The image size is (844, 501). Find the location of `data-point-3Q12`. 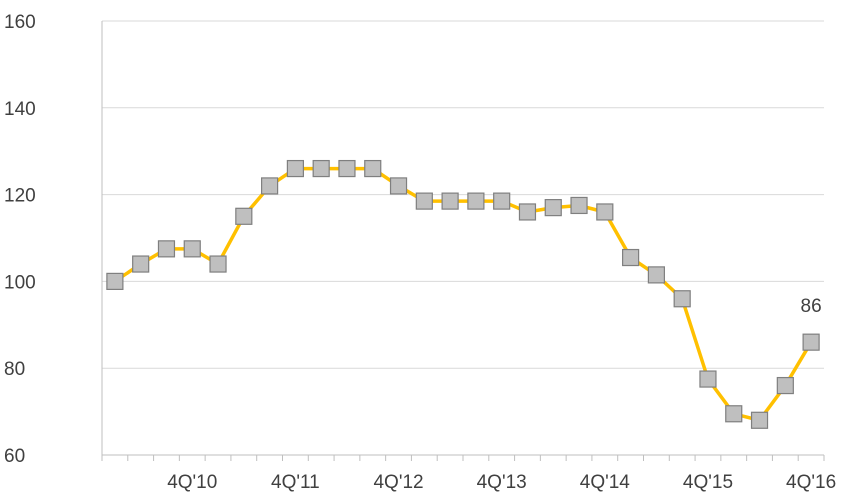

data-point-3Q12 is located at coordinates (373, 168).